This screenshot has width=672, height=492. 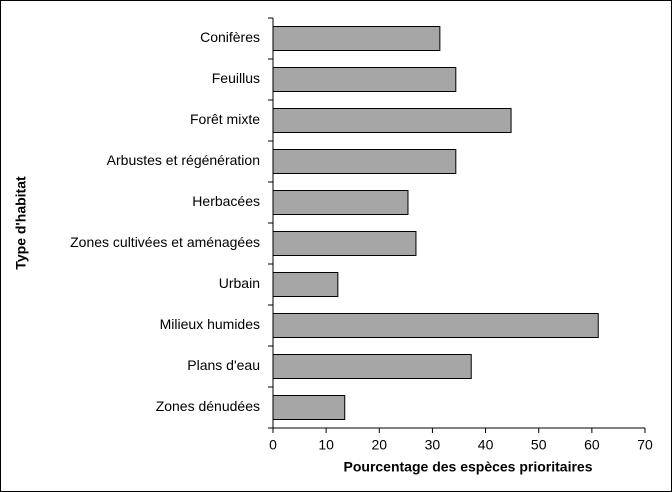 What do you see at coordinates (468, 467) in the screenshot?
I see `x-axis-title: Pourcentage des espèces prioritaires` at bounding box center [468, 467].